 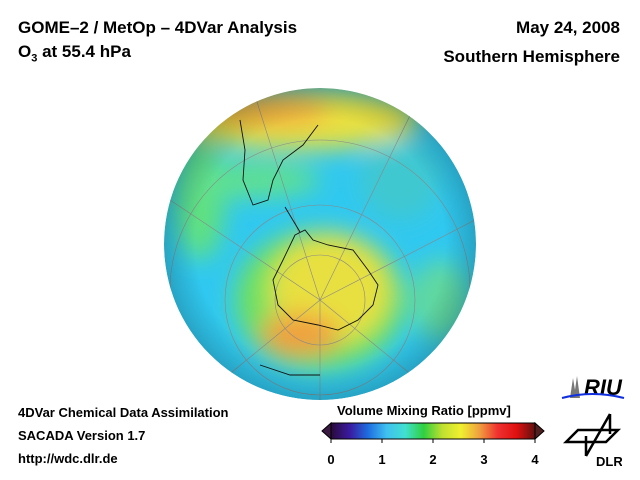 I want to click on colorbar-min-arrow, so click(x=326, y=431).